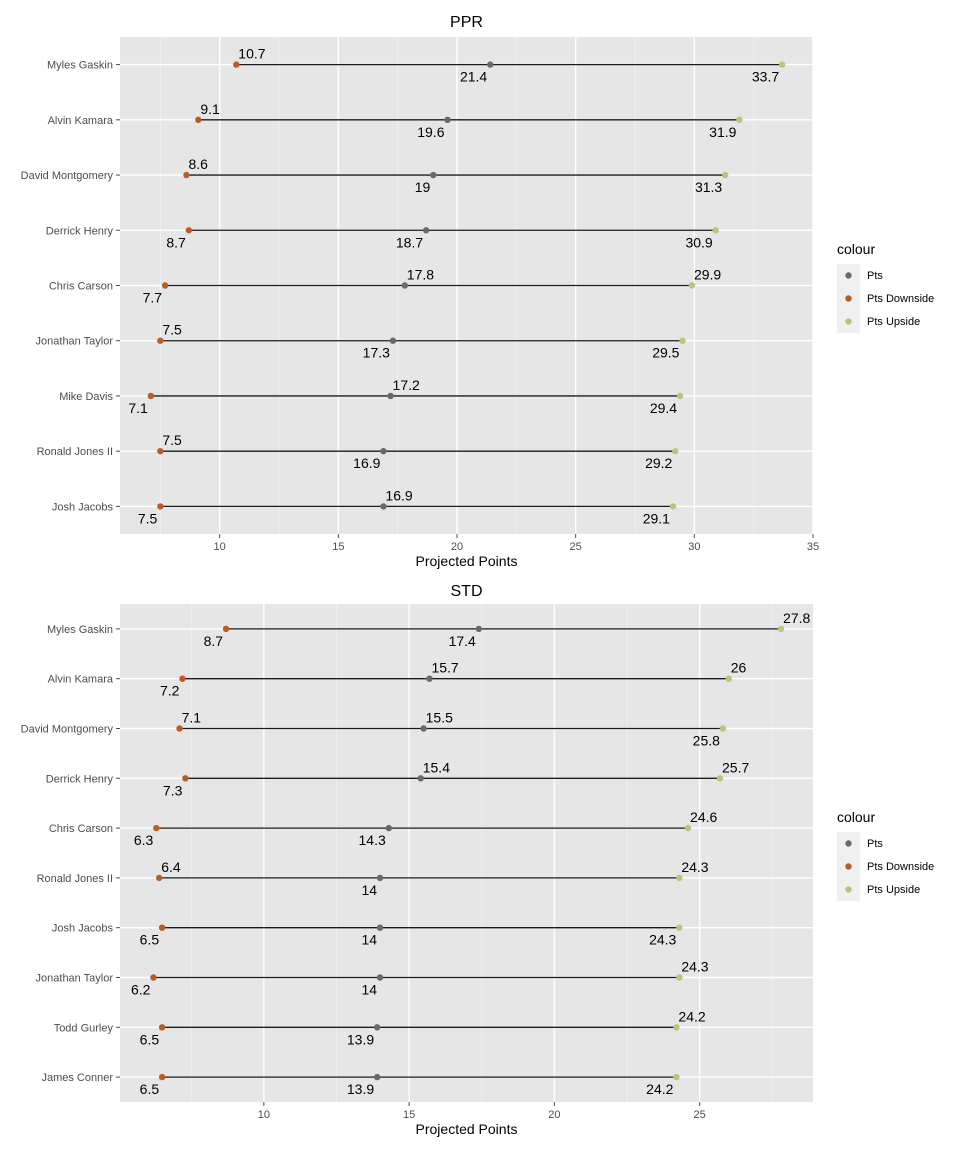 This screenshot has width=960, height=1152. I want to click on player-row: 6.5 13.9 24.2, so click(423, 1027).